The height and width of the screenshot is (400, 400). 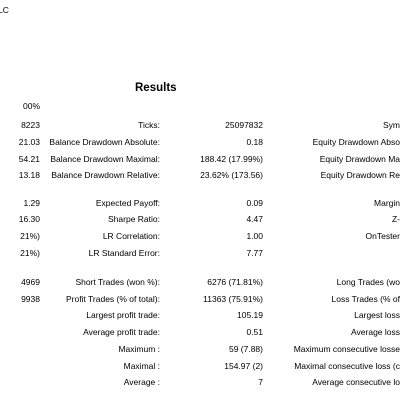 What do you see at coordinates (395, 219) in the screenshot?
I see `z-score-label: Z-` at bounding box center [395, 219].